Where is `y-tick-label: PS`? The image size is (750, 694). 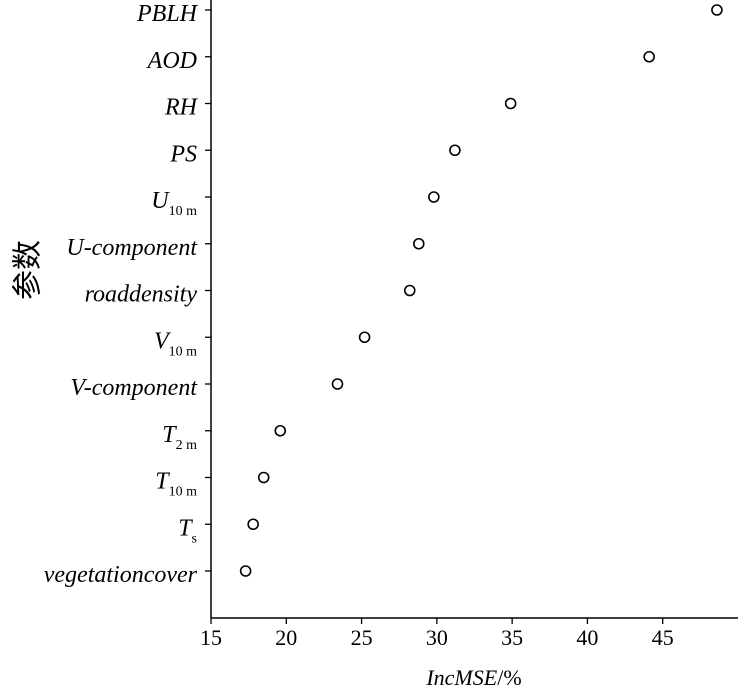 y-tick-label: PS is located at coordinates (183, 154).